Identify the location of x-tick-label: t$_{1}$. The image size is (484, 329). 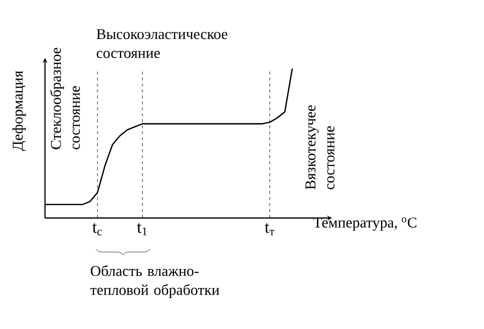
(142, 229).